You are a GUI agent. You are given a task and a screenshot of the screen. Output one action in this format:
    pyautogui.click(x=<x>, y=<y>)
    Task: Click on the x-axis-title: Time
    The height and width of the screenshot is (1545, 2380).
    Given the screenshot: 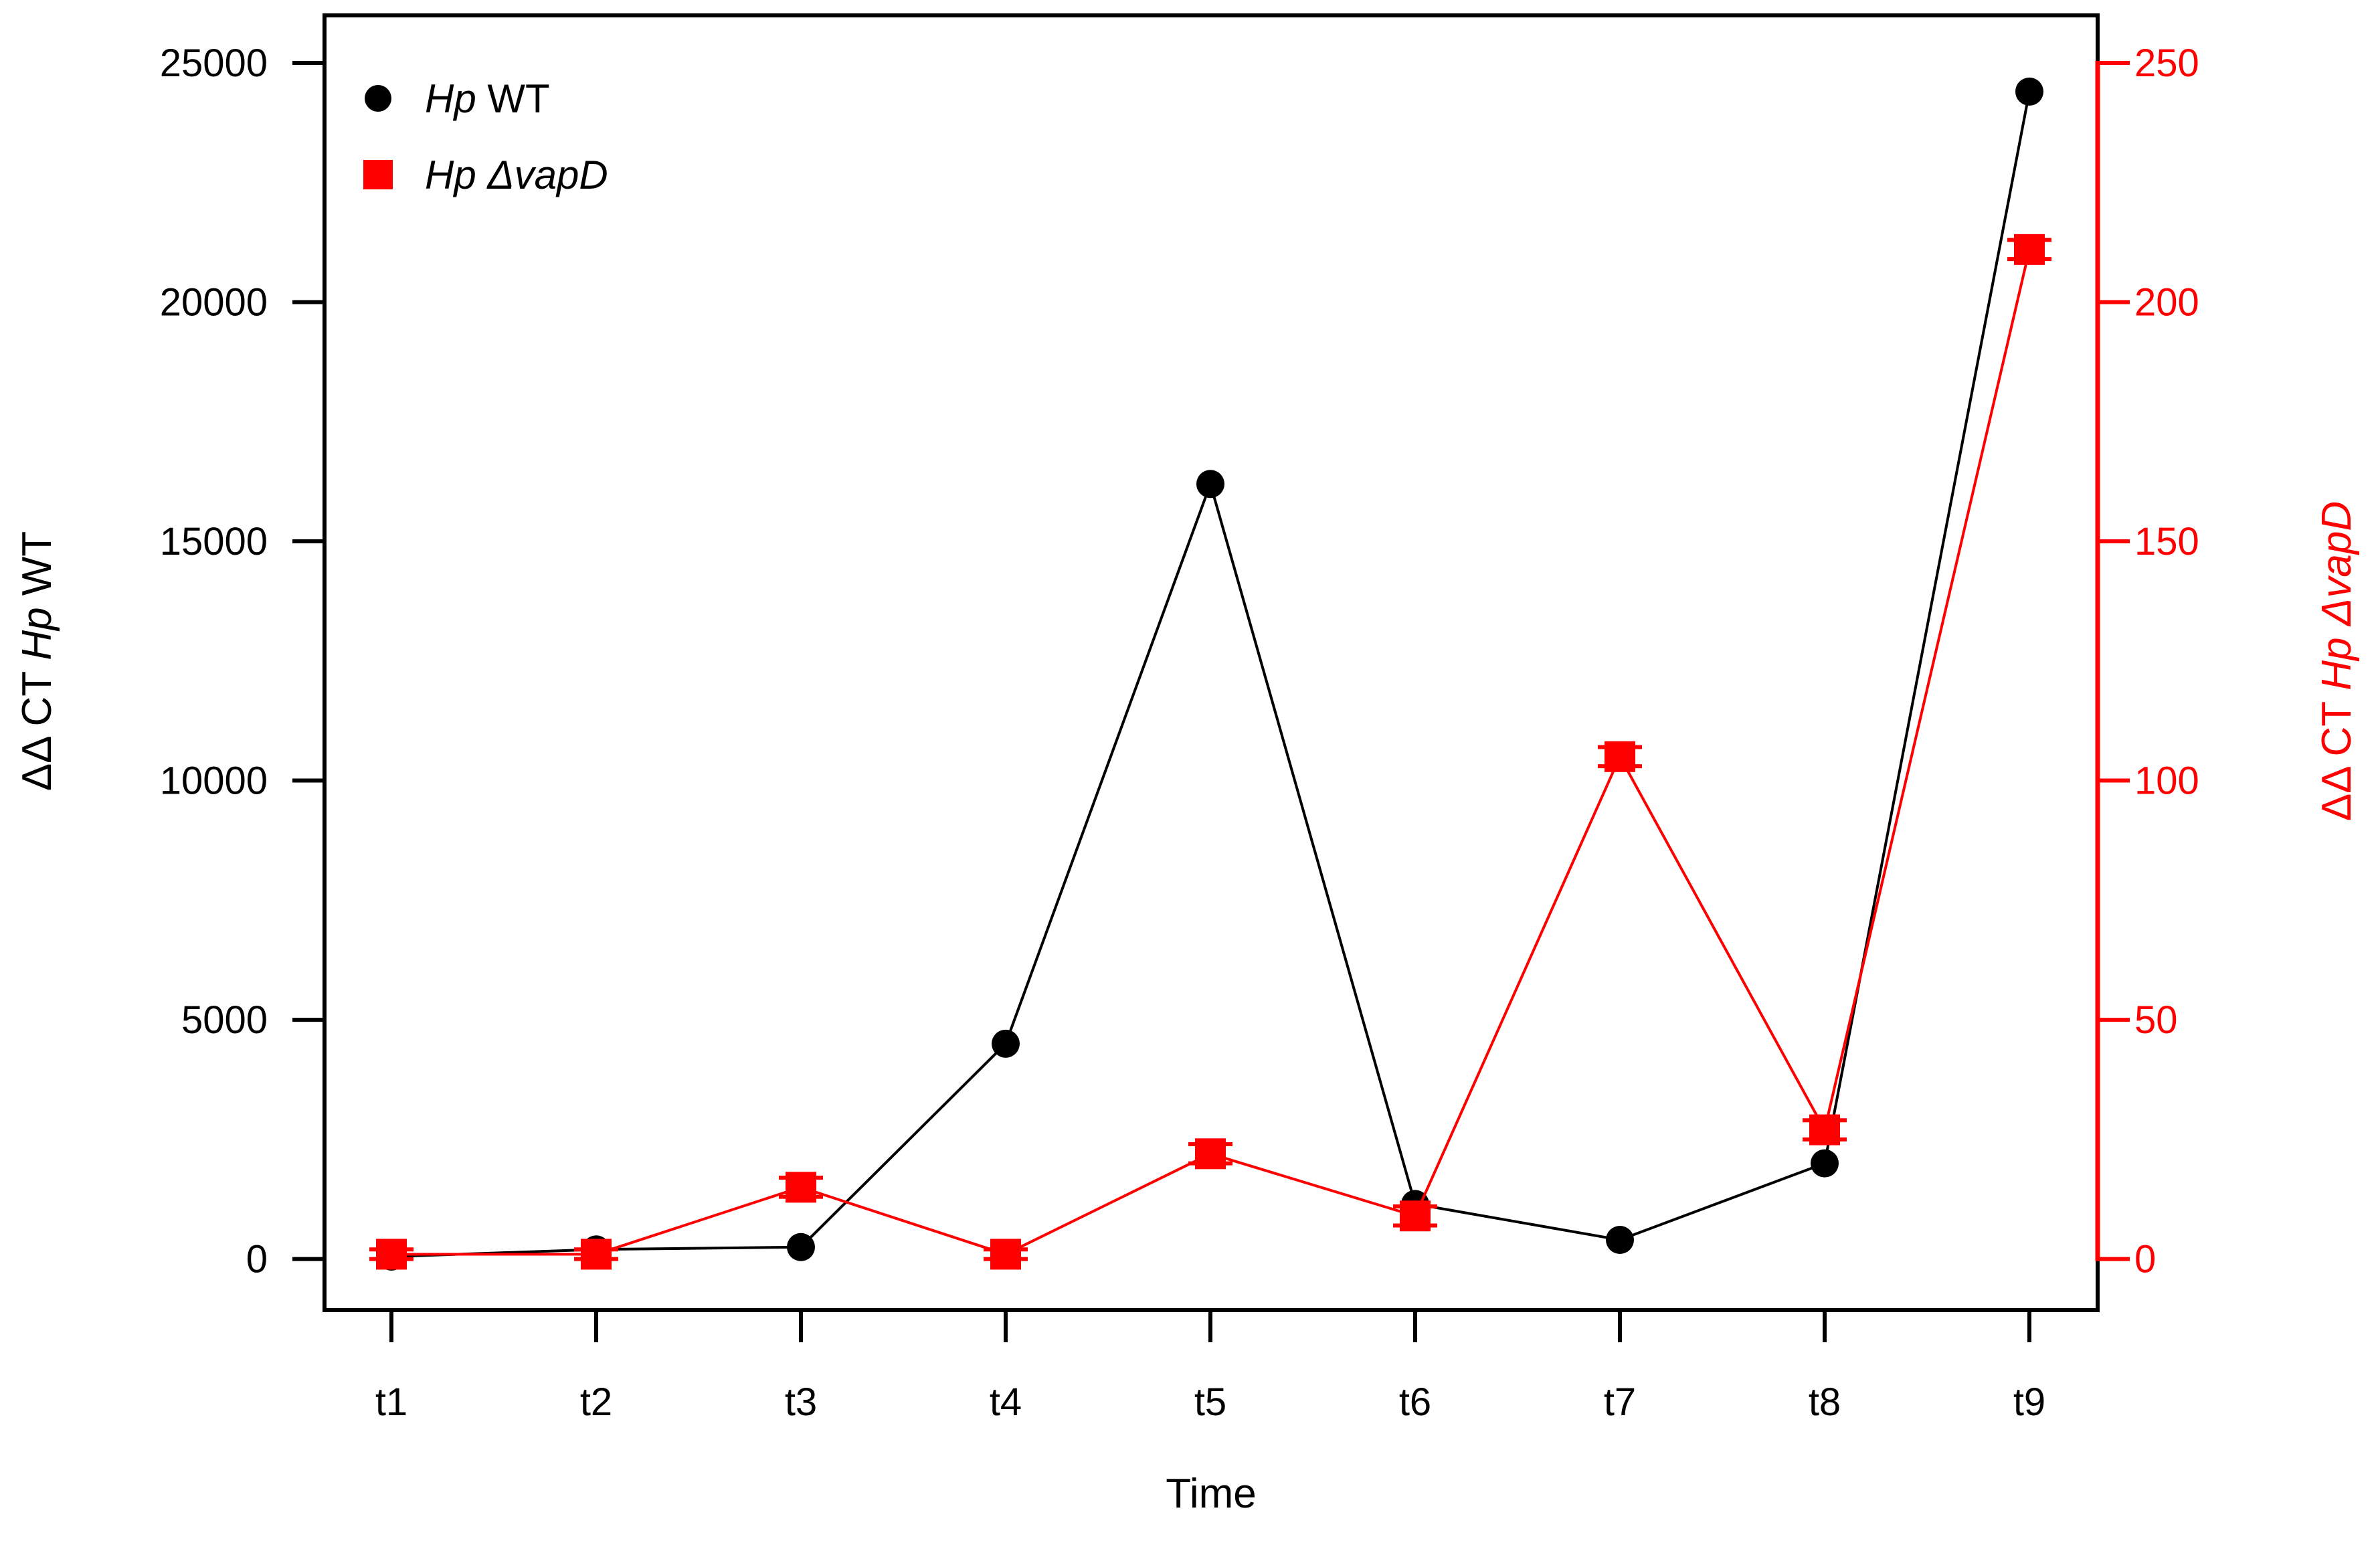 What is the action you would take?
    pyautogui.click(x=1211, y=1494)
    